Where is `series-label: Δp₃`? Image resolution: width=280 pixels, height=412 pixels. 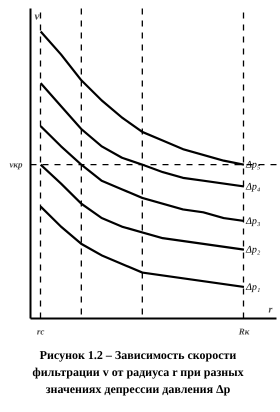 series-label: Δp₃ is located at coordinates (252, 221).